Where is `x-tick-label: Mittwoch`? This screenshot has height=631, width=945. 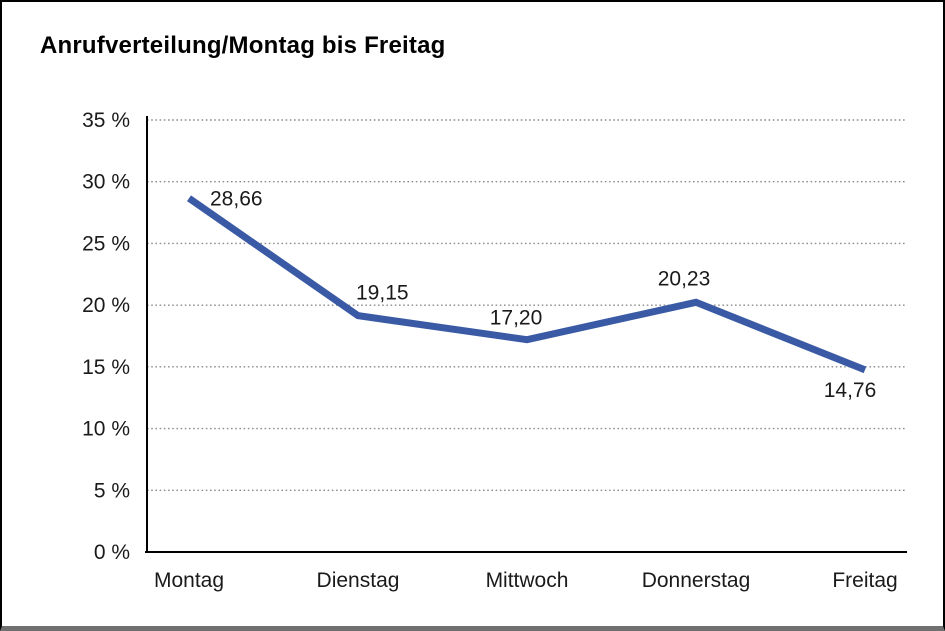 x-tick-label: Mittwoch is located at coordinates (527, 580).